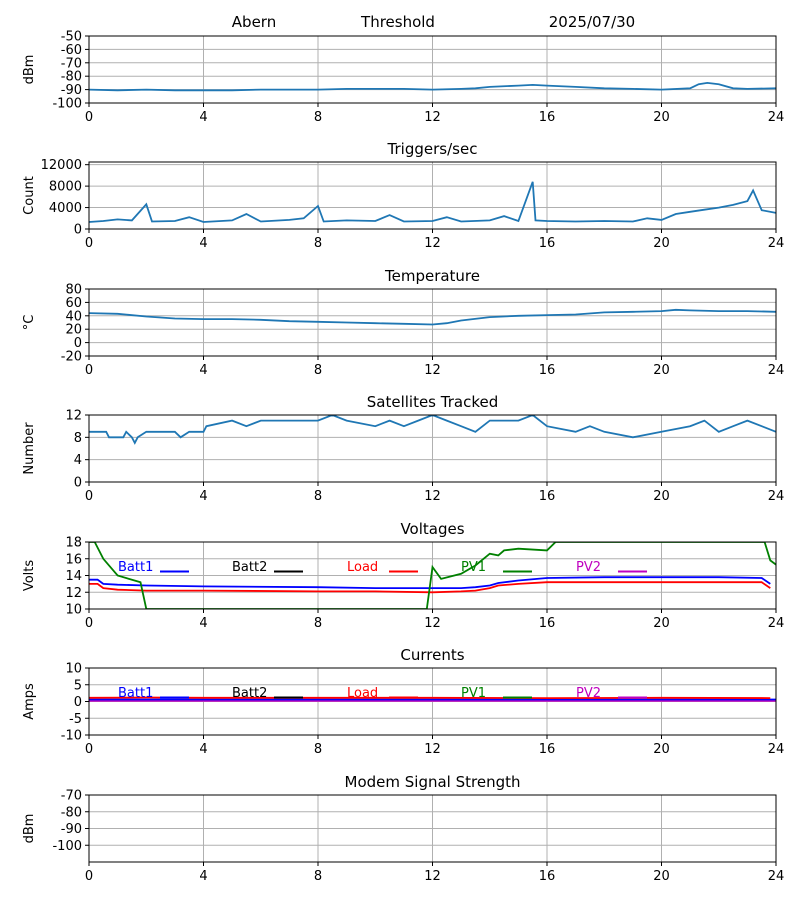 The width and height of the screenshot is (800, 900). What do you see at coordinates (71, 829) in the screenshot?
I see `y-tick-label: -90` at bounding box center [71, 829].